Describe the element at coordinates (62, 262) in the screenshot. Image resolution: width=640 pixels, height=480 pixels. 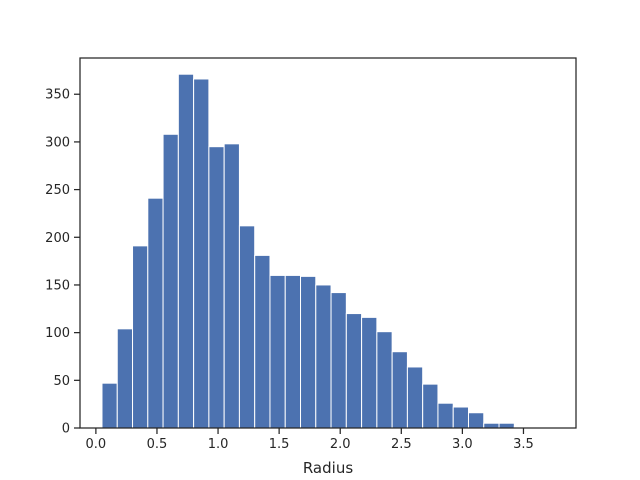
I see `y-axis-ticks: 0 50 100 150 200 250 300 350` at that location.